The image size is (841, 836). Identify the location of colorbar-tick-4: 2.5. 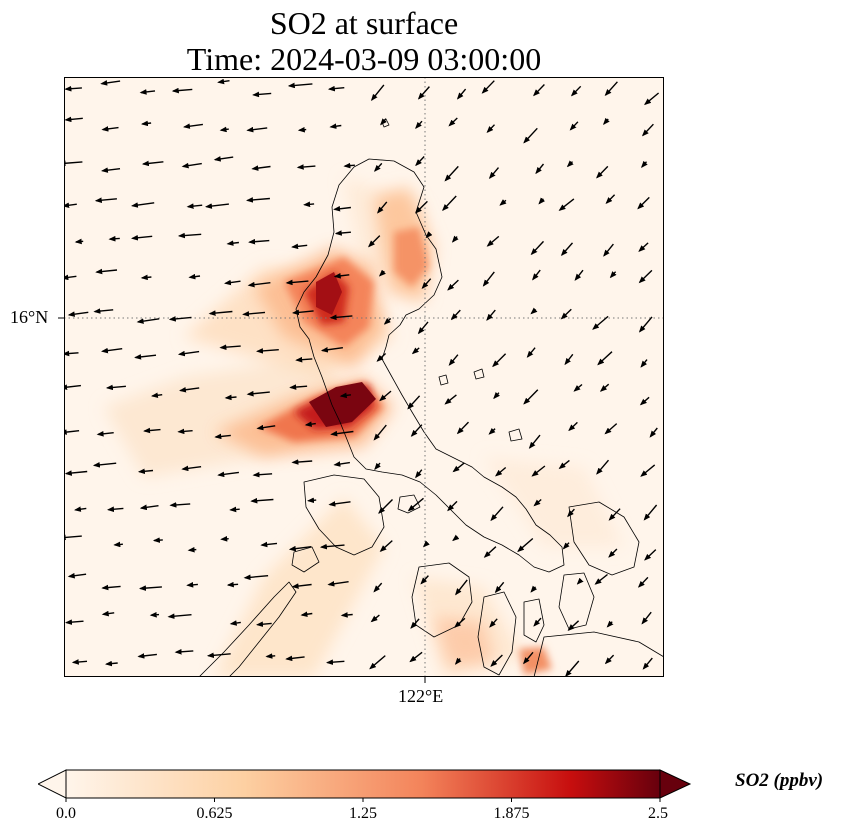
(658, 813).